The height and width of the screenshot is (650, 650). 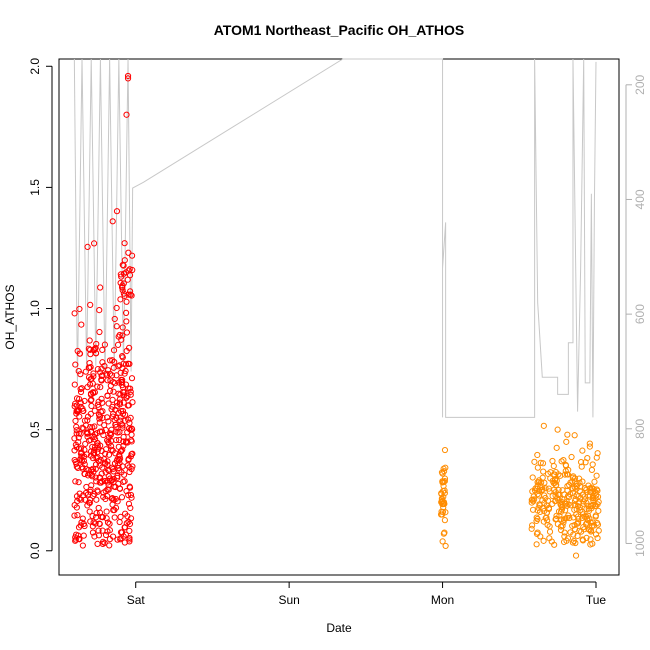 I want to click on x-tick-label: Mon, so click(x=442, y=600).